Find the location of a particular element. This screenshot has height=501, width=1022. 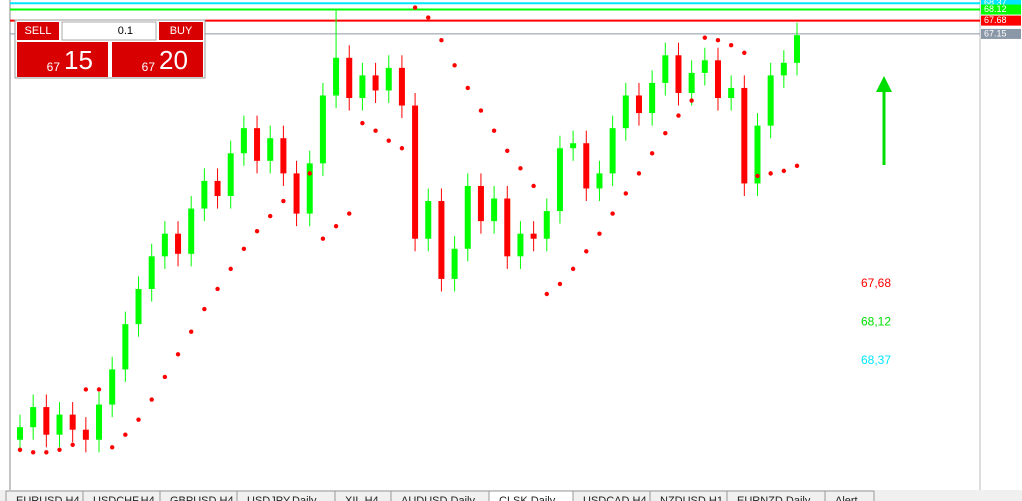

tab-label: AUDUSD,Daily is located at coordinates (438, 498).